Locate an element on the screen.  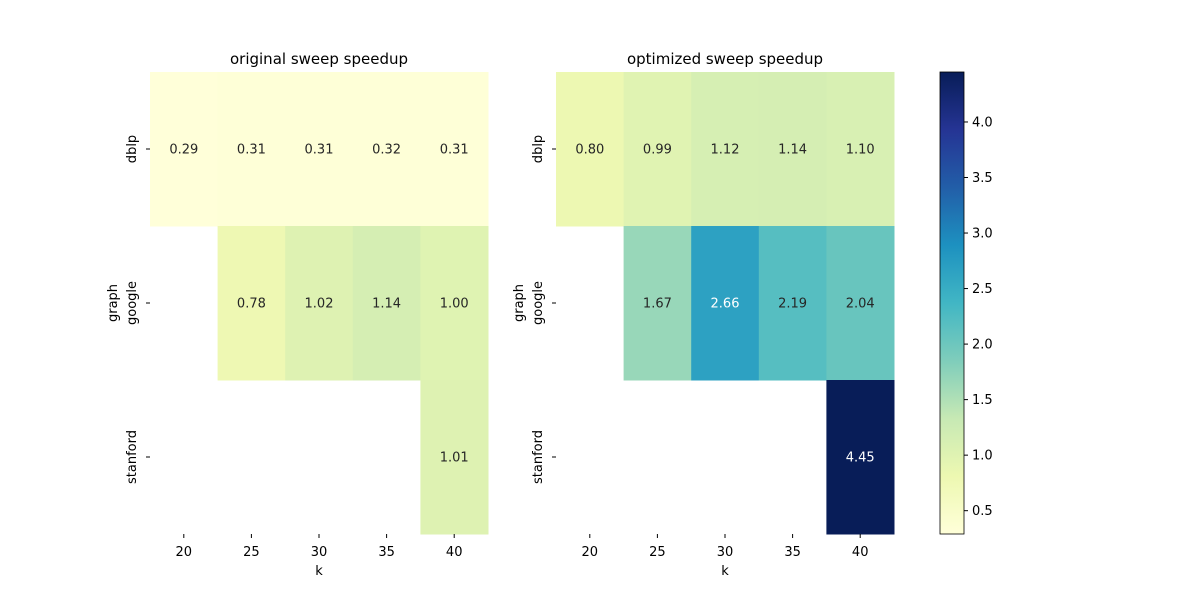
cell-label: 4.45 is located at coordinates (860, 458).